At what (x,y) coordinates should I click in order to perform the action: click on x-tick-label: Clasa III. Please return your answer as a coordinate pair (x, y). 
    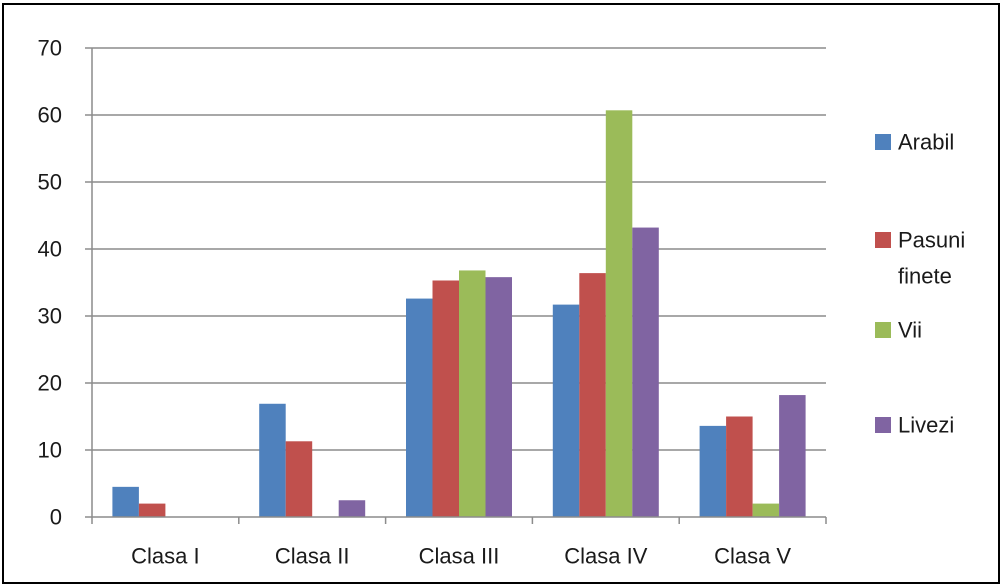
    Looking at the image, I should click on (459, 556).